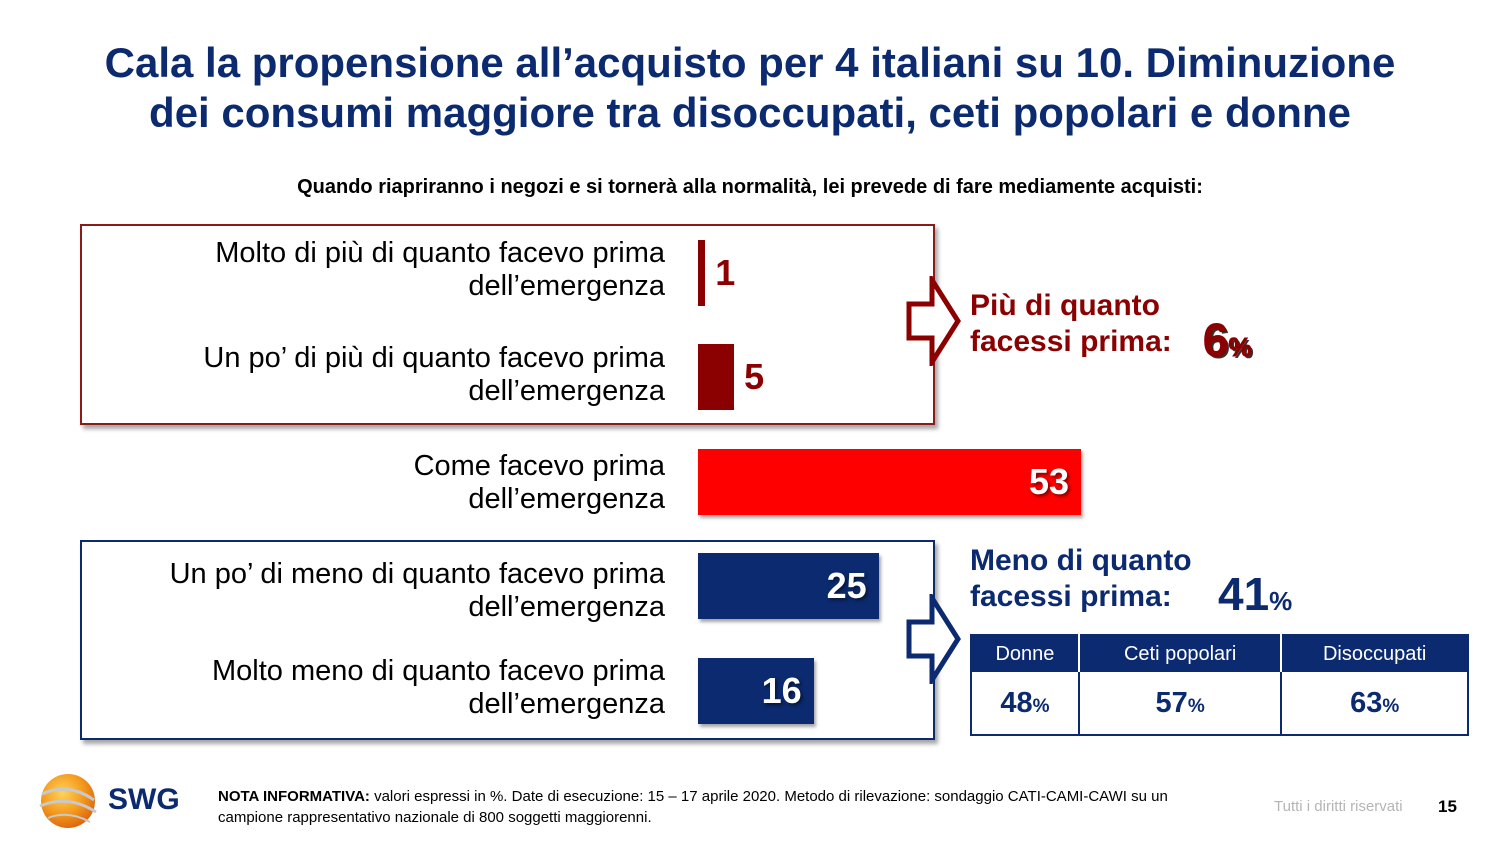 The height and width of the screenshot is (844, 1500). I want to click on more-group-box, so click(507, 324).